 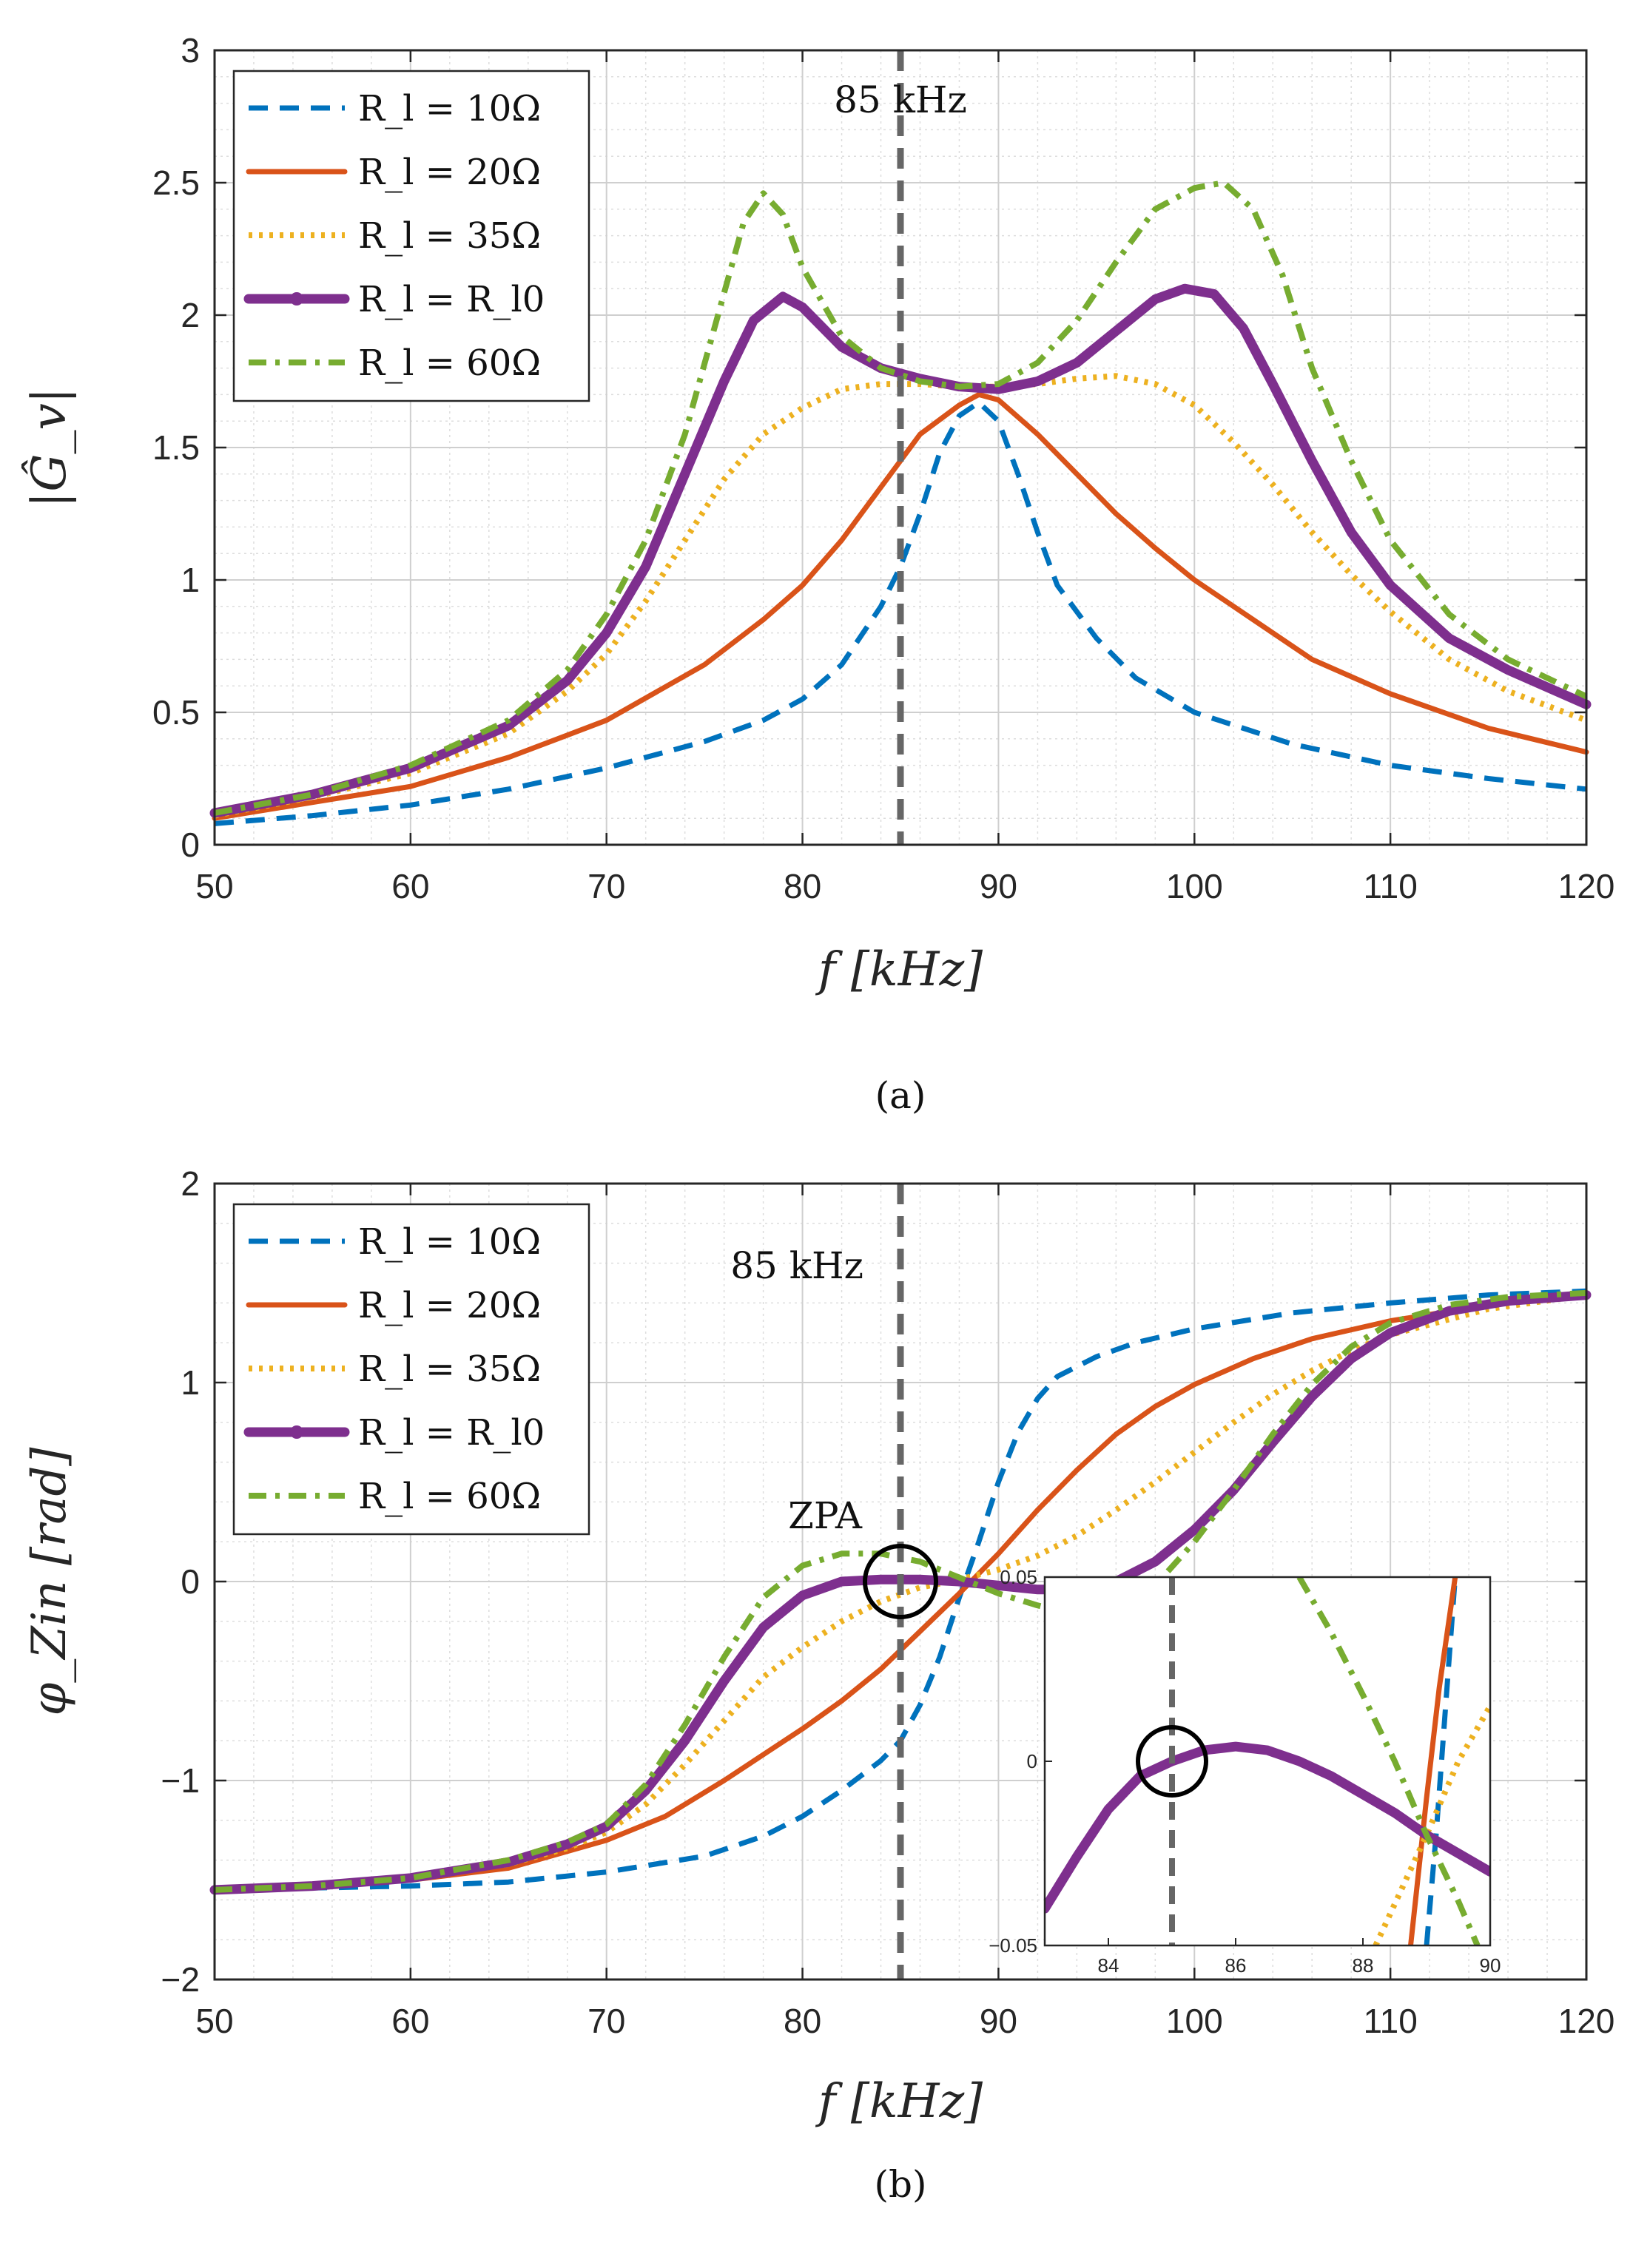 What do you see at coordinates (1013, 1945) in the screenshot?
I see `inset-y-tick-label: −0.05` at bounding box center [1013, 1945].